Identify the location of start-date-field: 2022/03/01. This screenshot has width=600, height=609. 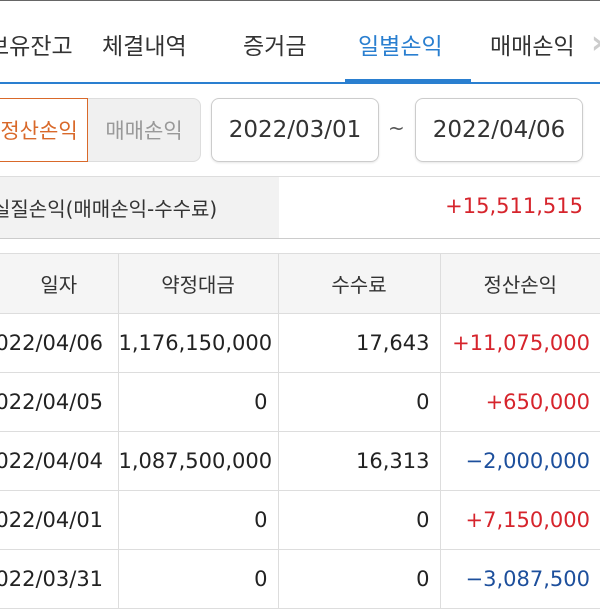
(295, 130).